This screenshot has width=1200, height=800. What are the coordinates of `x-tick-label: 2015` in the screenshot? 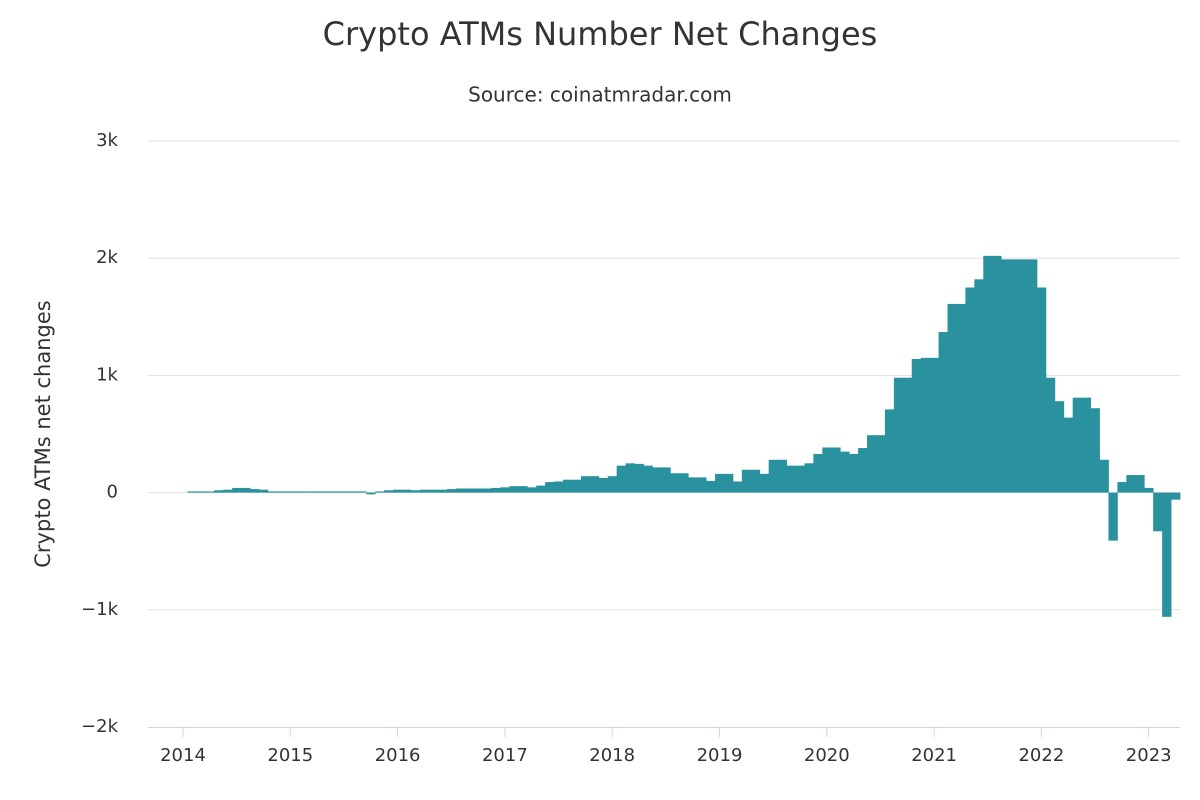 It's located at (290, 755).